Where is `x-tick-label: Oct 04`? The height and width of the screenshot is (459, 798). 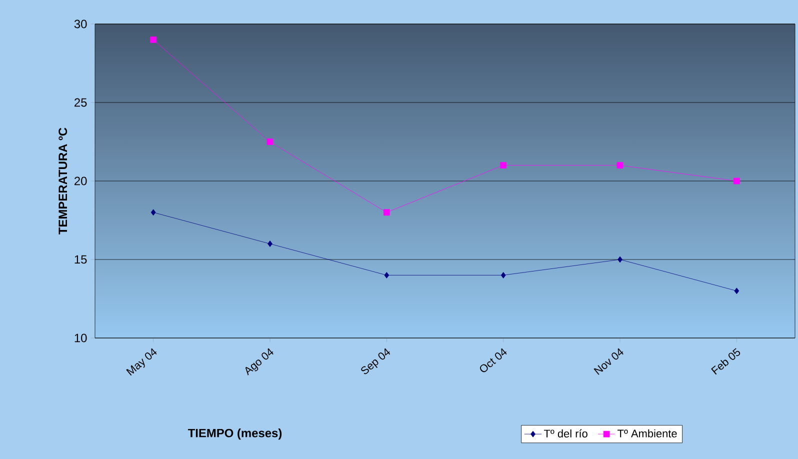 x-tick-label: Oct 04 is located at coordinates (493, 360).